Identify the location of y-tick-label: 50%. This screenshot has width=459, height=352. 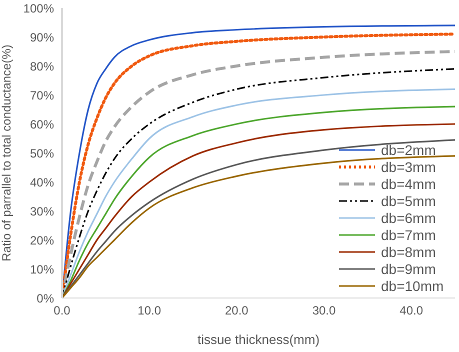
(42, 153).